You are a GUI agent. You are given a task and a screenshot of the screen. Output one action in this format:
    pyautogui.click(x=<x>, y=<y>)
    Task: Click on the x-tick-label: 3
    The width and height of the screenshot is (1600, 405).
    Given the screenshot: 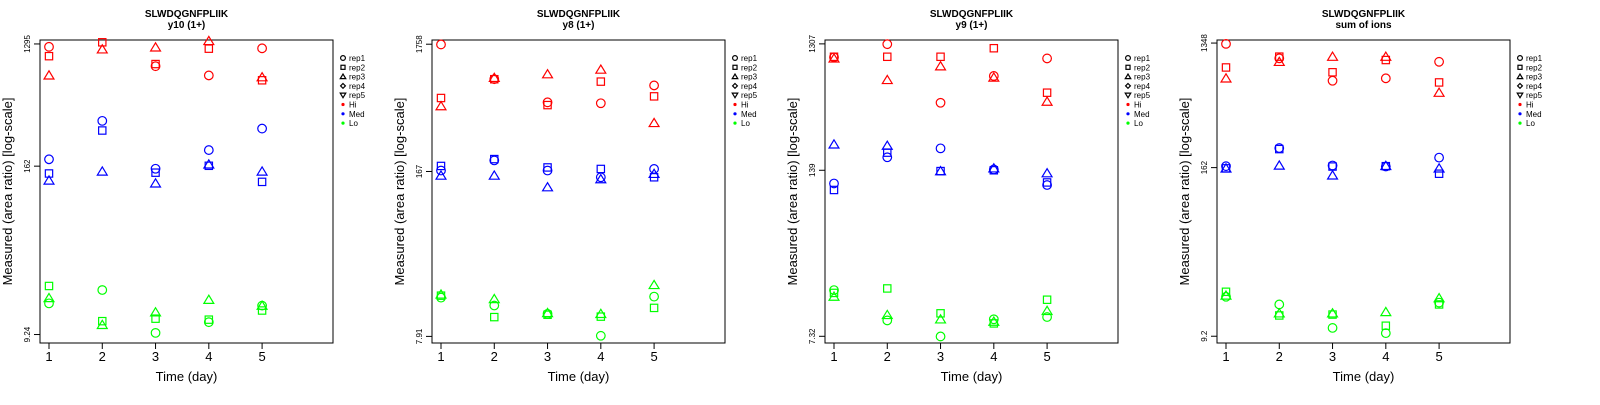 What is the action you would take?
    pyautogui.click(x=940, y=356)
    